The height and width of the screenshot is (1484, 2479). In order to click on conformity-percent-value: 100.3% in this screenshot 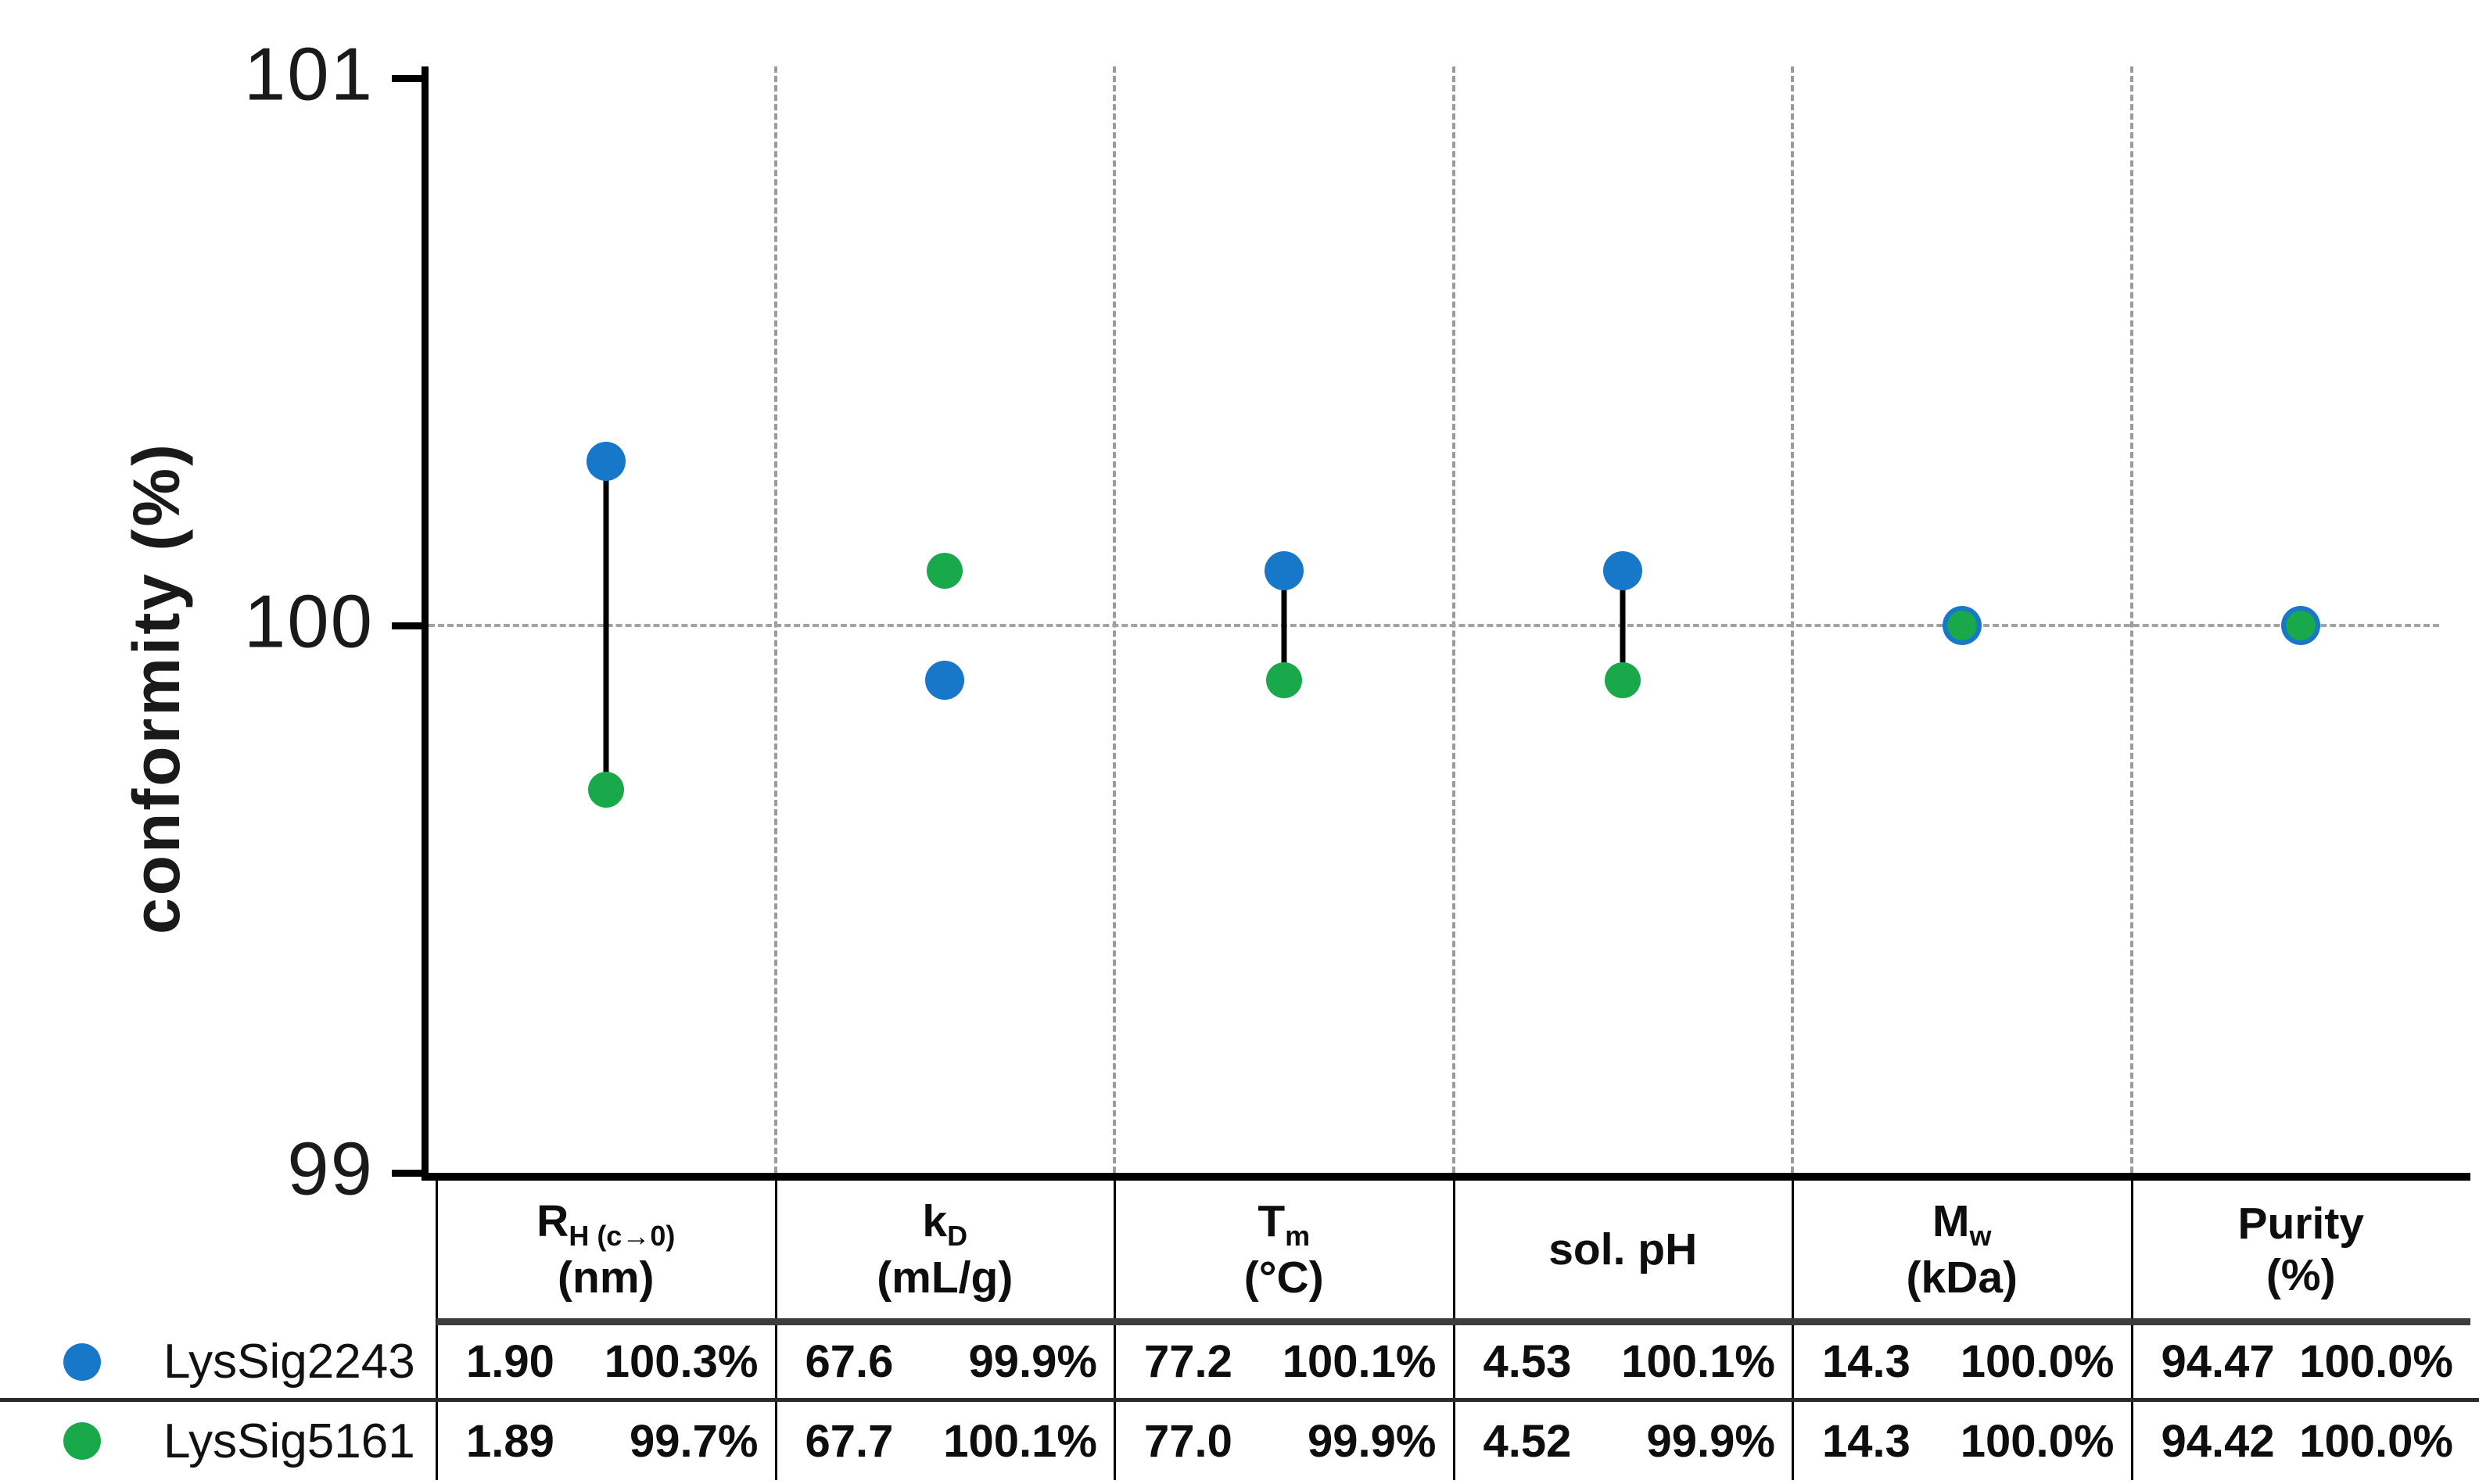, I will do `click(681, 1361)`.